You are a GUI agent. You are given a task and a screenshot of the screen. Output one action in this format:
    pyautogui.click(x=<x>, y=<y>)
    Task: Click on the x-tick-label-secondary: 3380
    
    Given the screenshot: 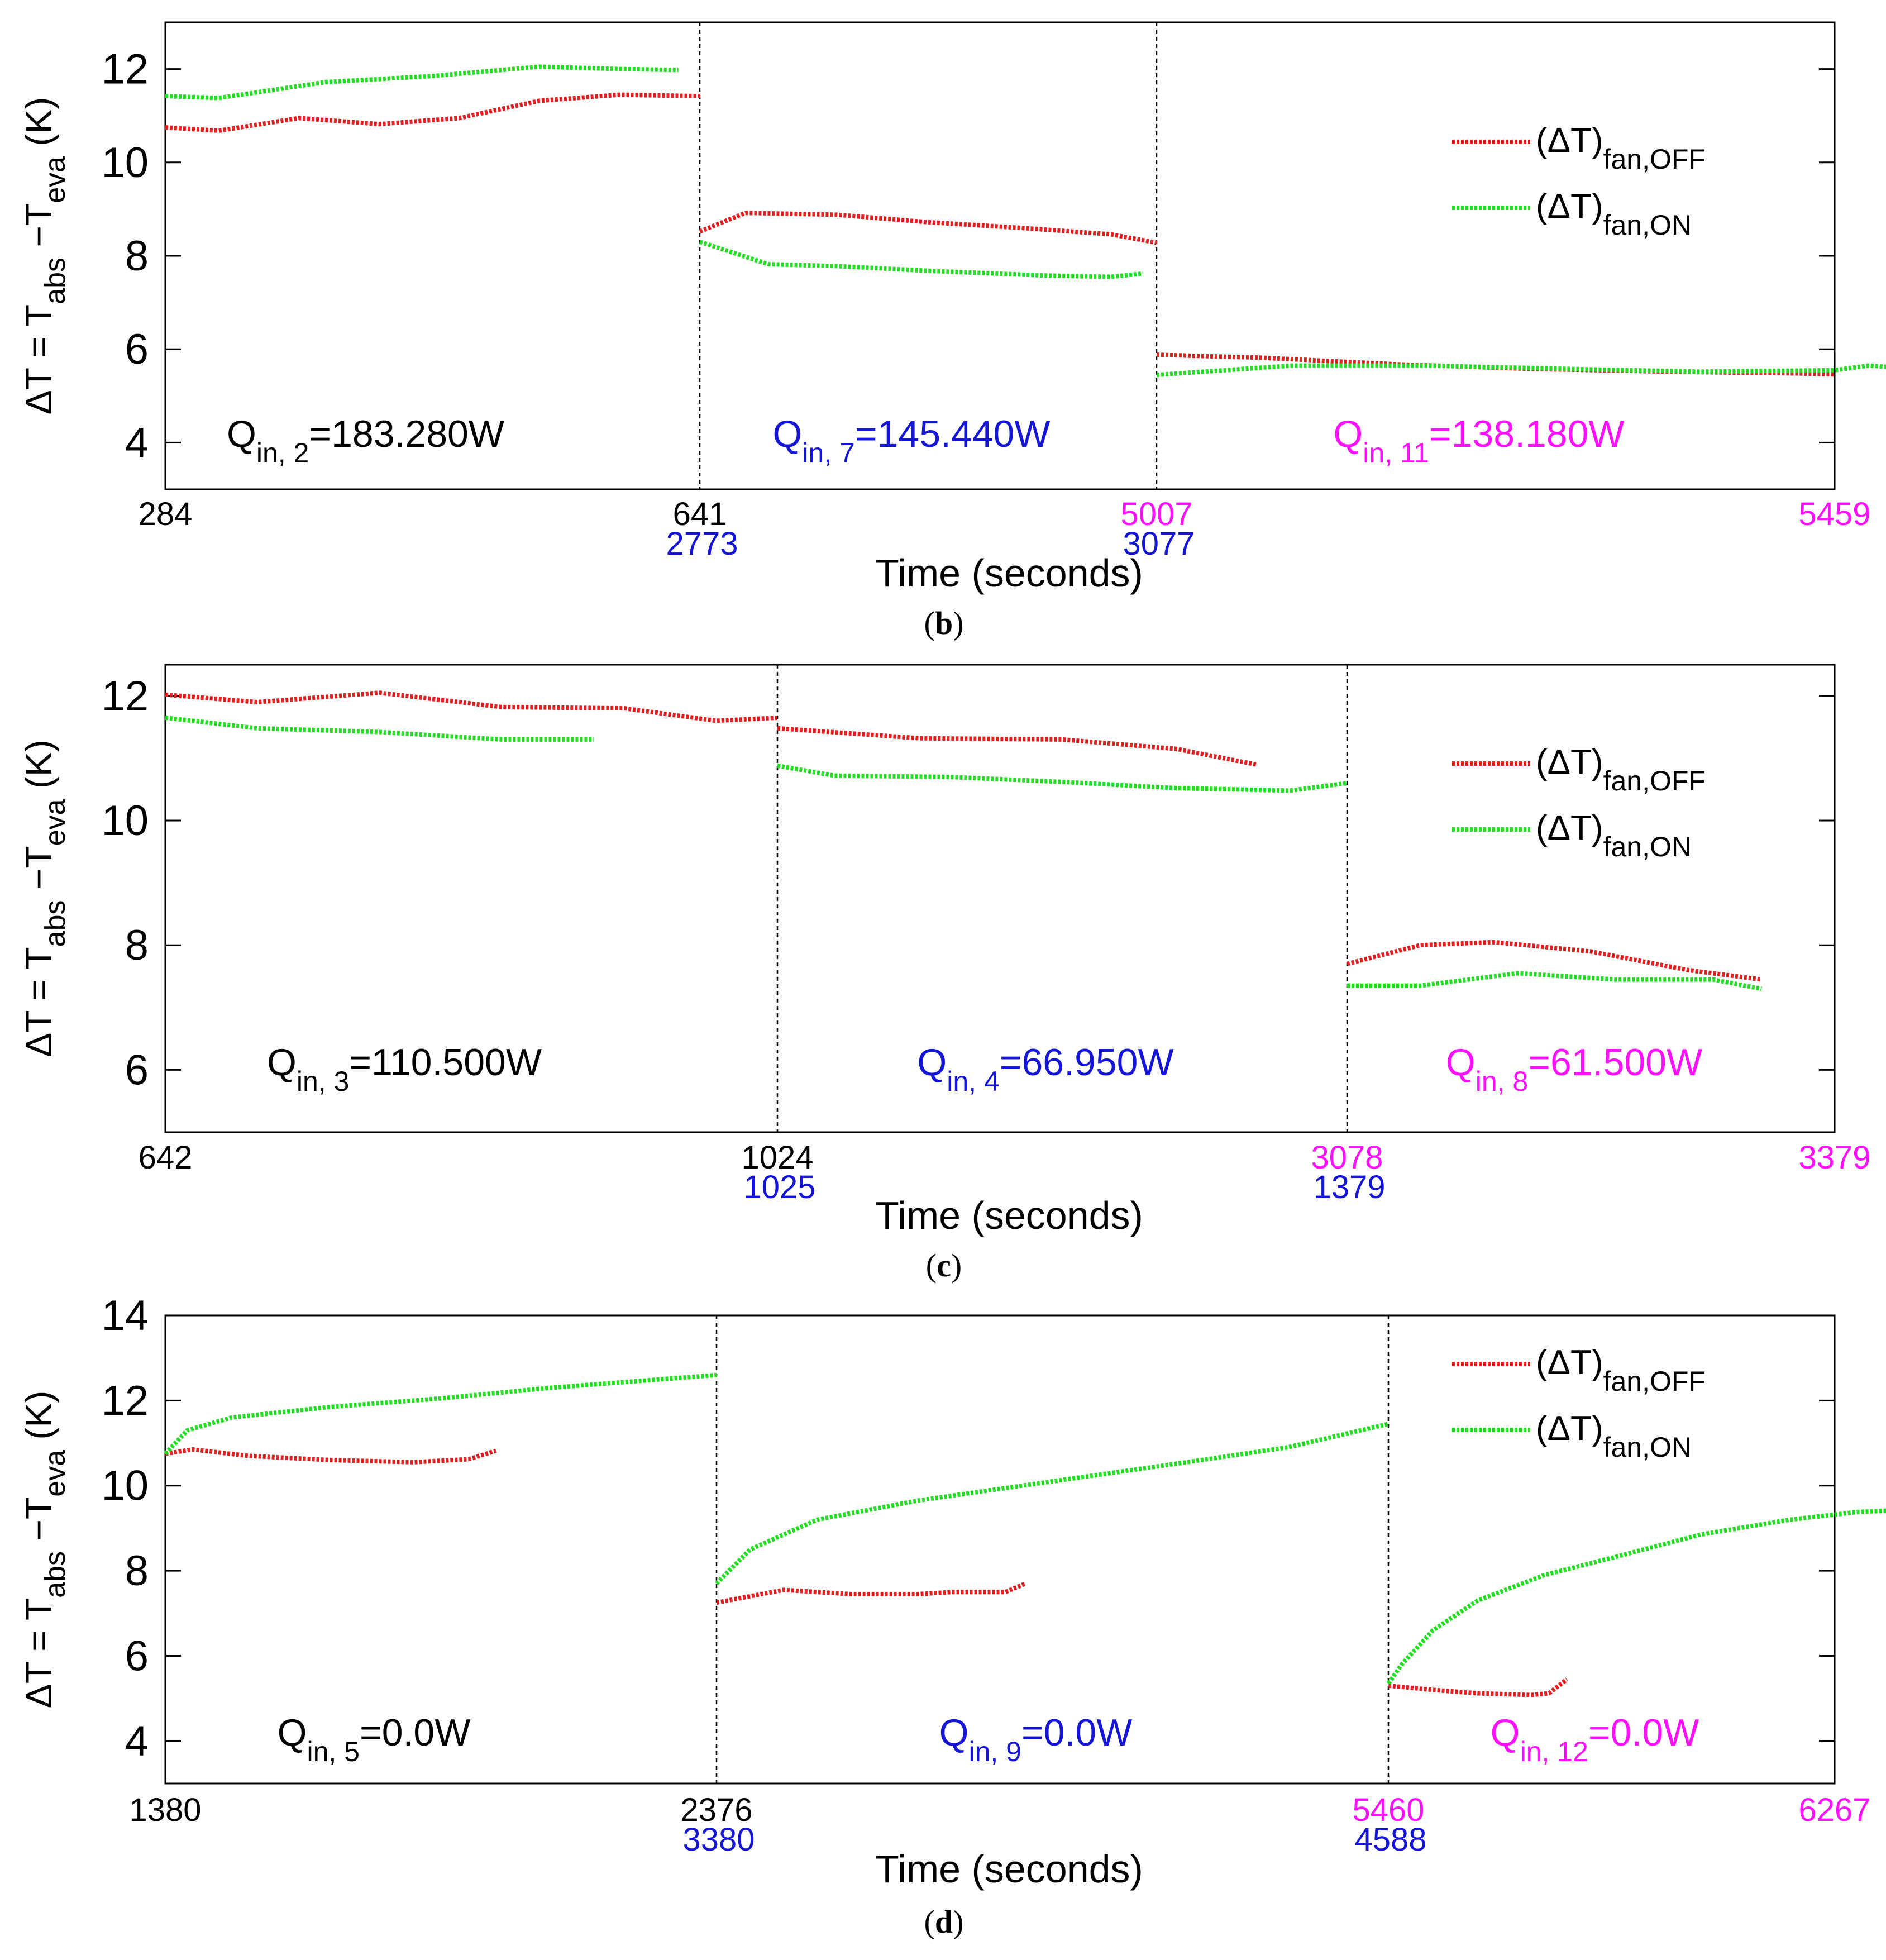 What is the action you would take?
    pyautogui.click(x=718, y=1839)
    